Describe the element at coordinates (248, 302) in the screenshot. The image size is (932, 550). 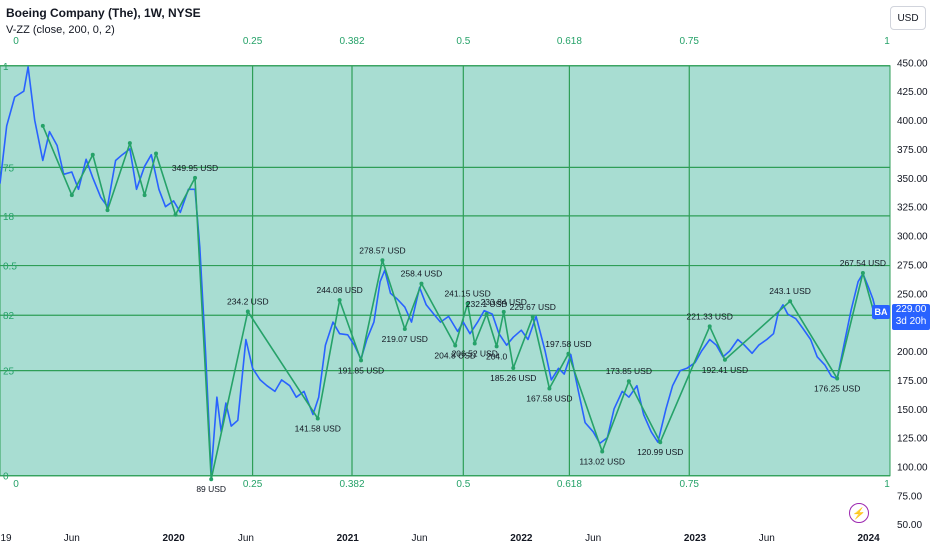
I see `pivot-label: 234.2 USD` at that location.